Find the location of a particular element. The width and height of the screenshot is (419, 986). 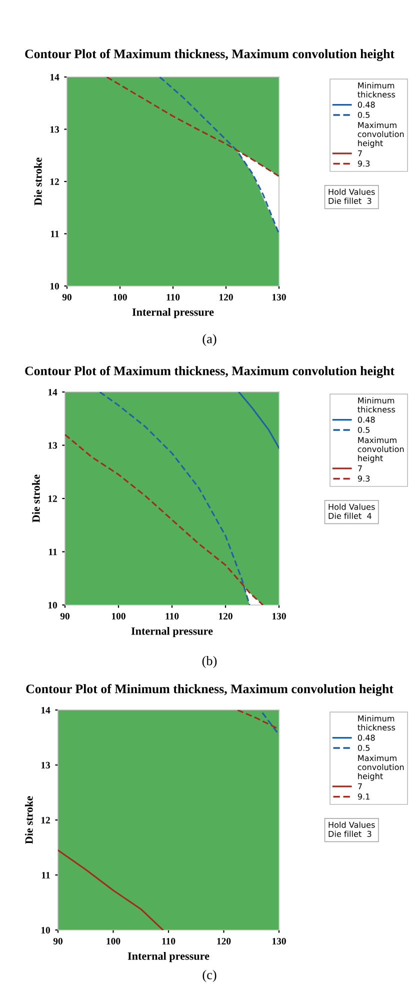

chart-title: Contour Plot of Minimum thickness, Maximum convolution height is located at coordinates (210, 690).